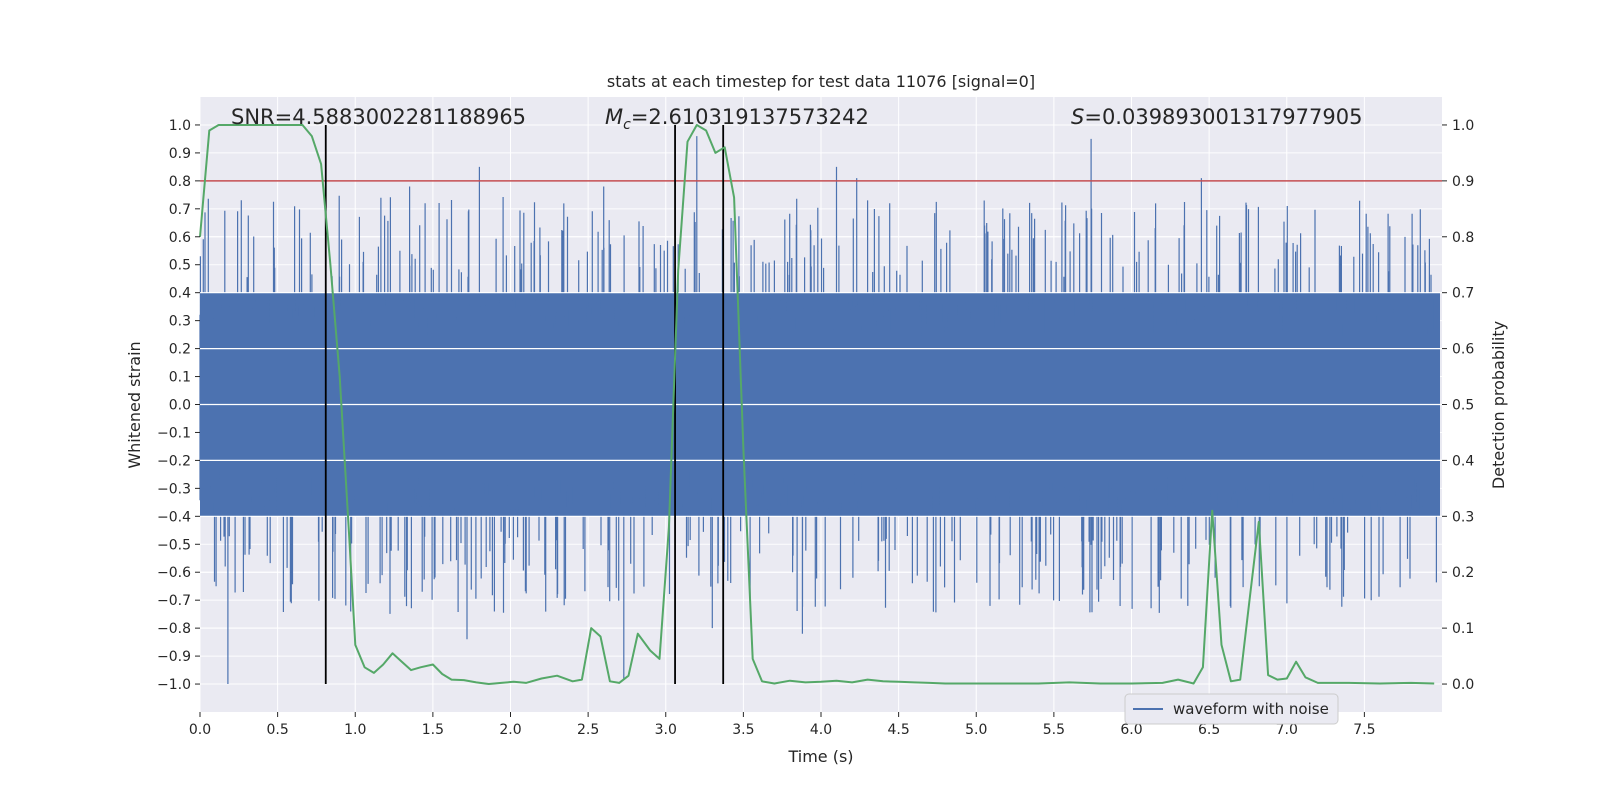  Describe the element at coordinates (743, 730) in the screenshot. I see `x-tick-label: 3.5` at that location.